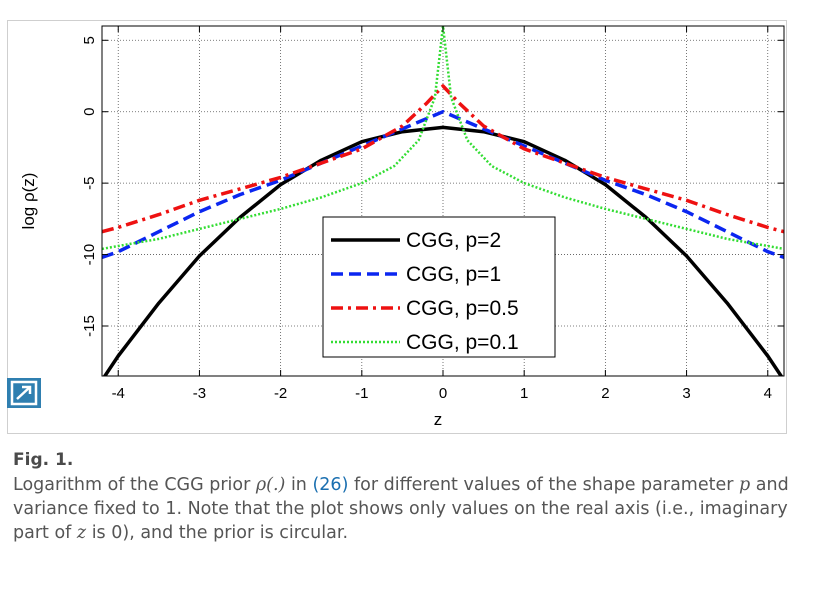 This screenshot has height=591, width=827. Describe the element at coordinates (134, 485) in the screenshot. I see `caption-text-1: Logarithm of the CGG prior` at that location.